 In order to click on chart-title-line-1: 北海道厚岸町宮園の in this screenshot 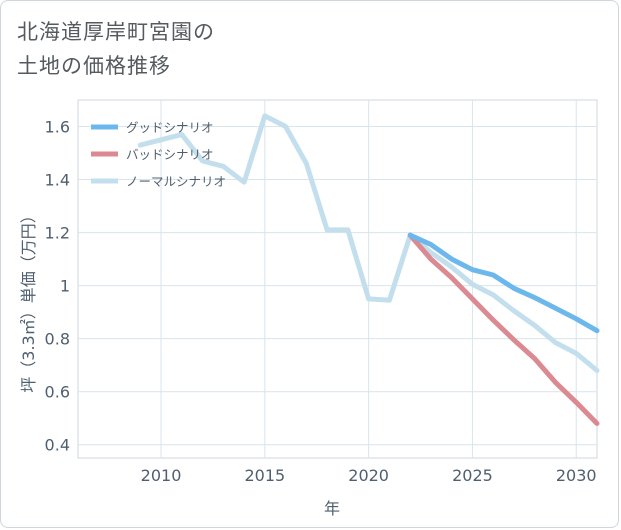, I will do `click(116, 32)`.